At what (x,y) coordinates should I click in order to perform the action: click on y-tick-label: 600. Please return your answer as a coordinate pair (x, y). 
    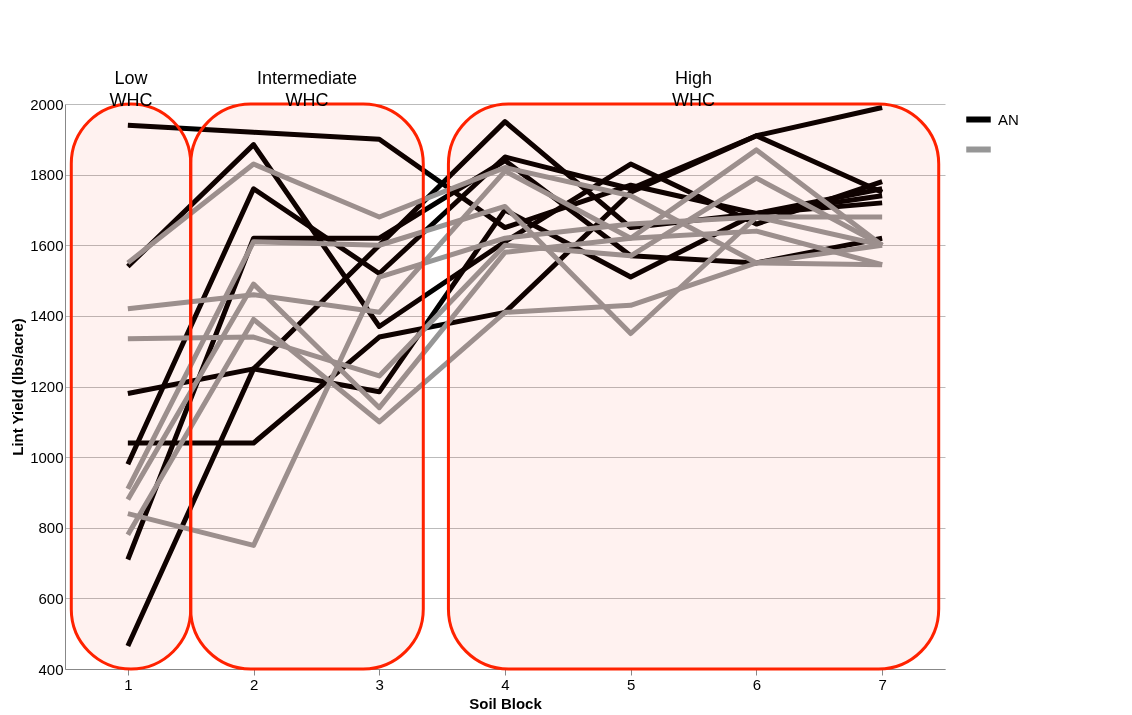
    Looking at the image, I should click on (51, 598).